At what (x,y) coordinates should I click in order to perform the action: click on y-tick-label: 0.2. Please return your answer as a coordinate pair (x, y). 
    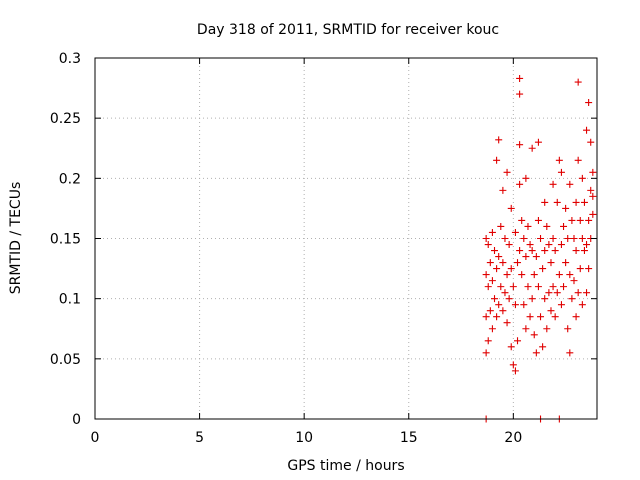
    Looking at the image, I should click on (70, 179).